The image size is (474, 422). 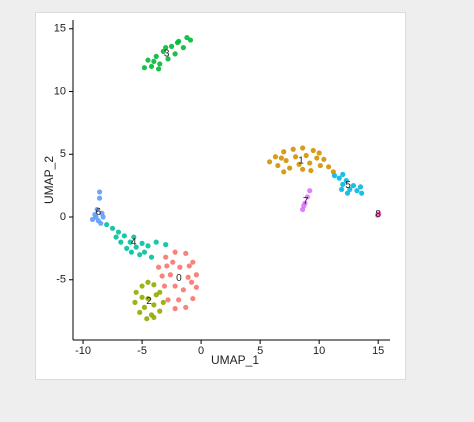 What do you see at coordinates (60, 91) in the screenshot?
I see `y-tick-label: 10` at bounding box center [60, 91].